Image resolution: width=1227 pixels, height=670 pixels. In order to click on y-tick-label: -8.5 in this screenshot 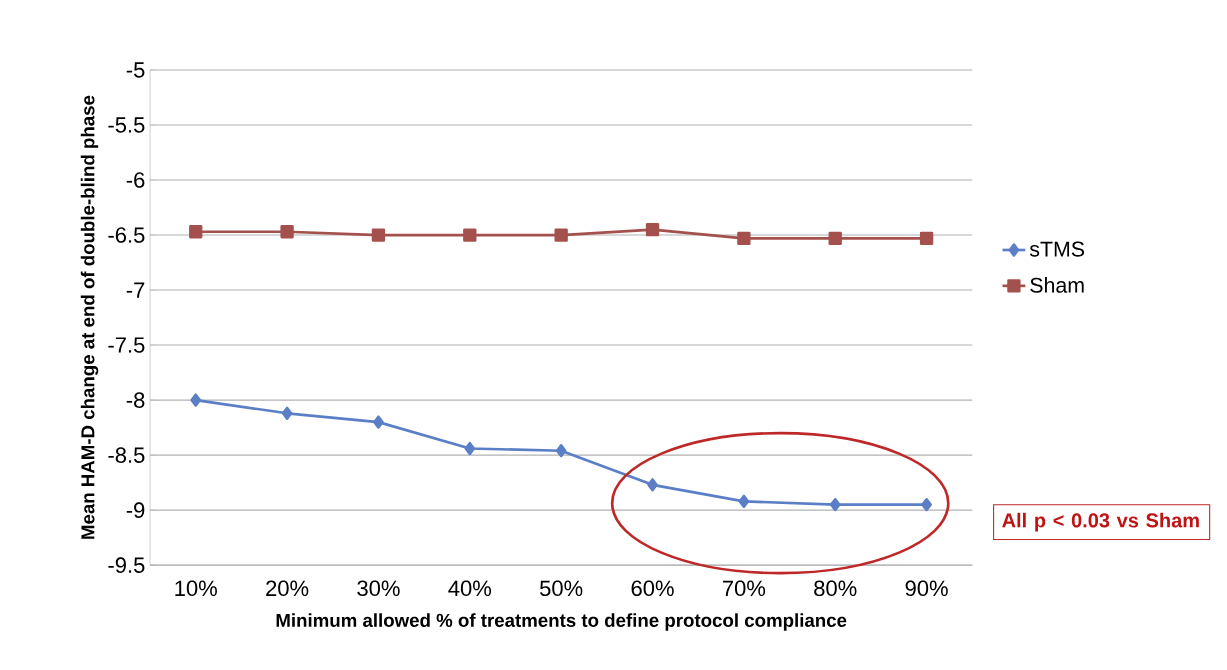, I will do `click(126, 455)`.